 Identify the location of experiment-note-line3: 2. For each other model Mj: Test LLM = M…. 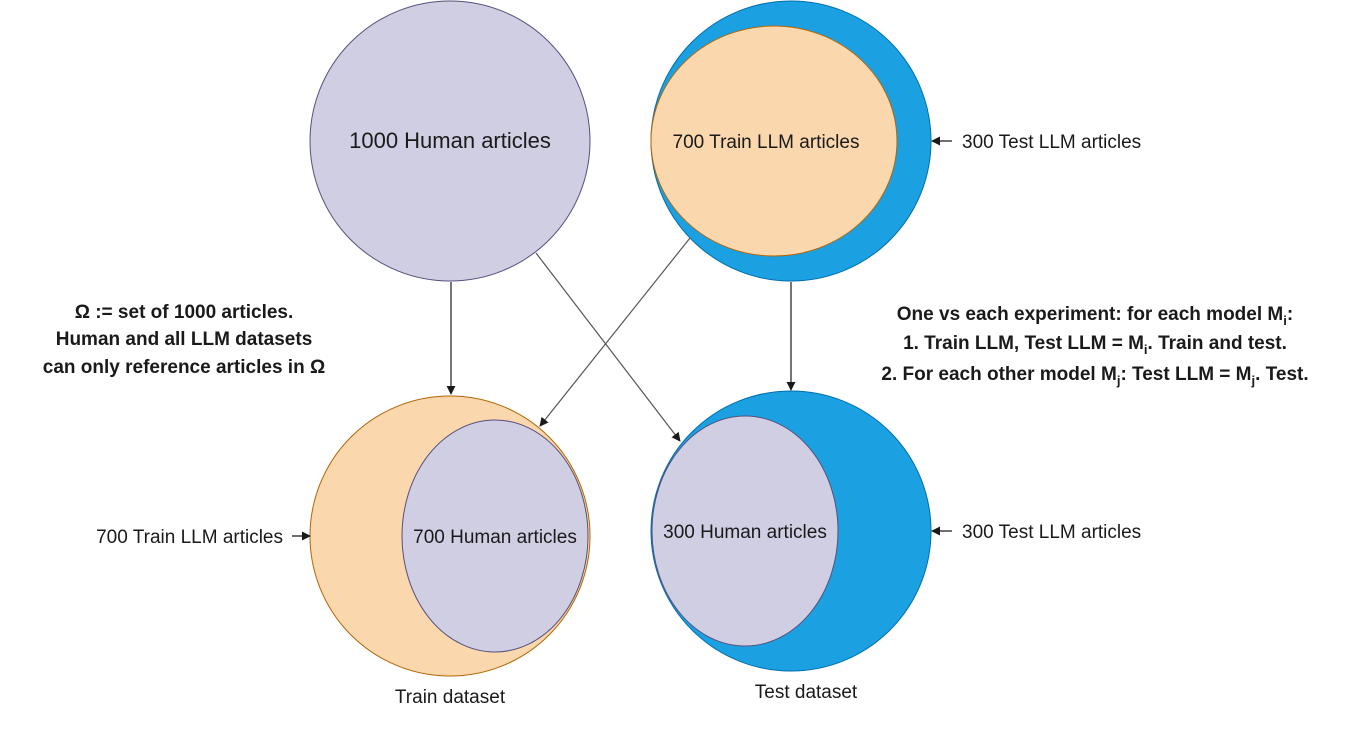
(1094, 376).